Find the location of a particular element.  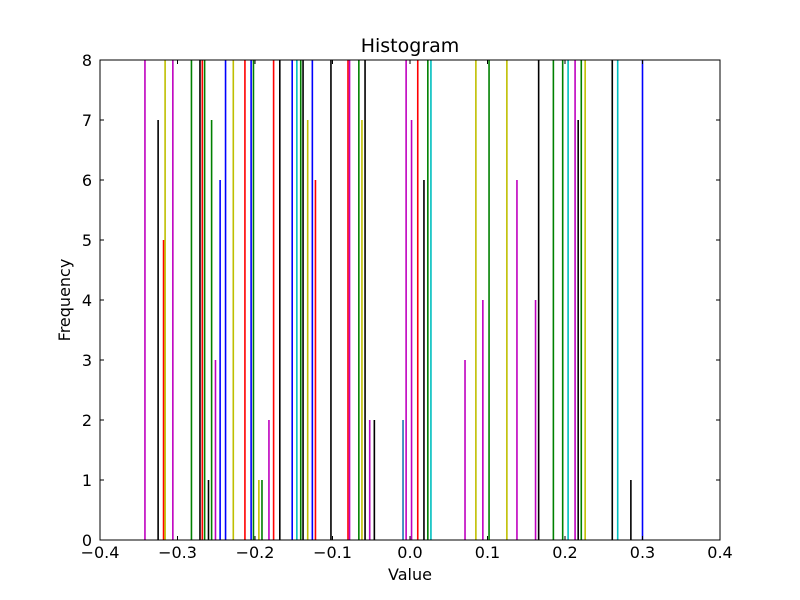

x-tick-label: 0.3 is located at coordinates (642, 552).